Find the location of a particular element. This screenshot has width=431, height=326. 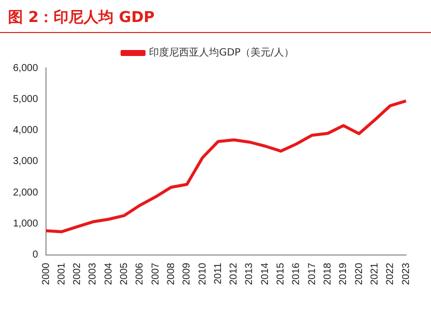

x-tick-label: 2023 is located at coordinates (406, 274).